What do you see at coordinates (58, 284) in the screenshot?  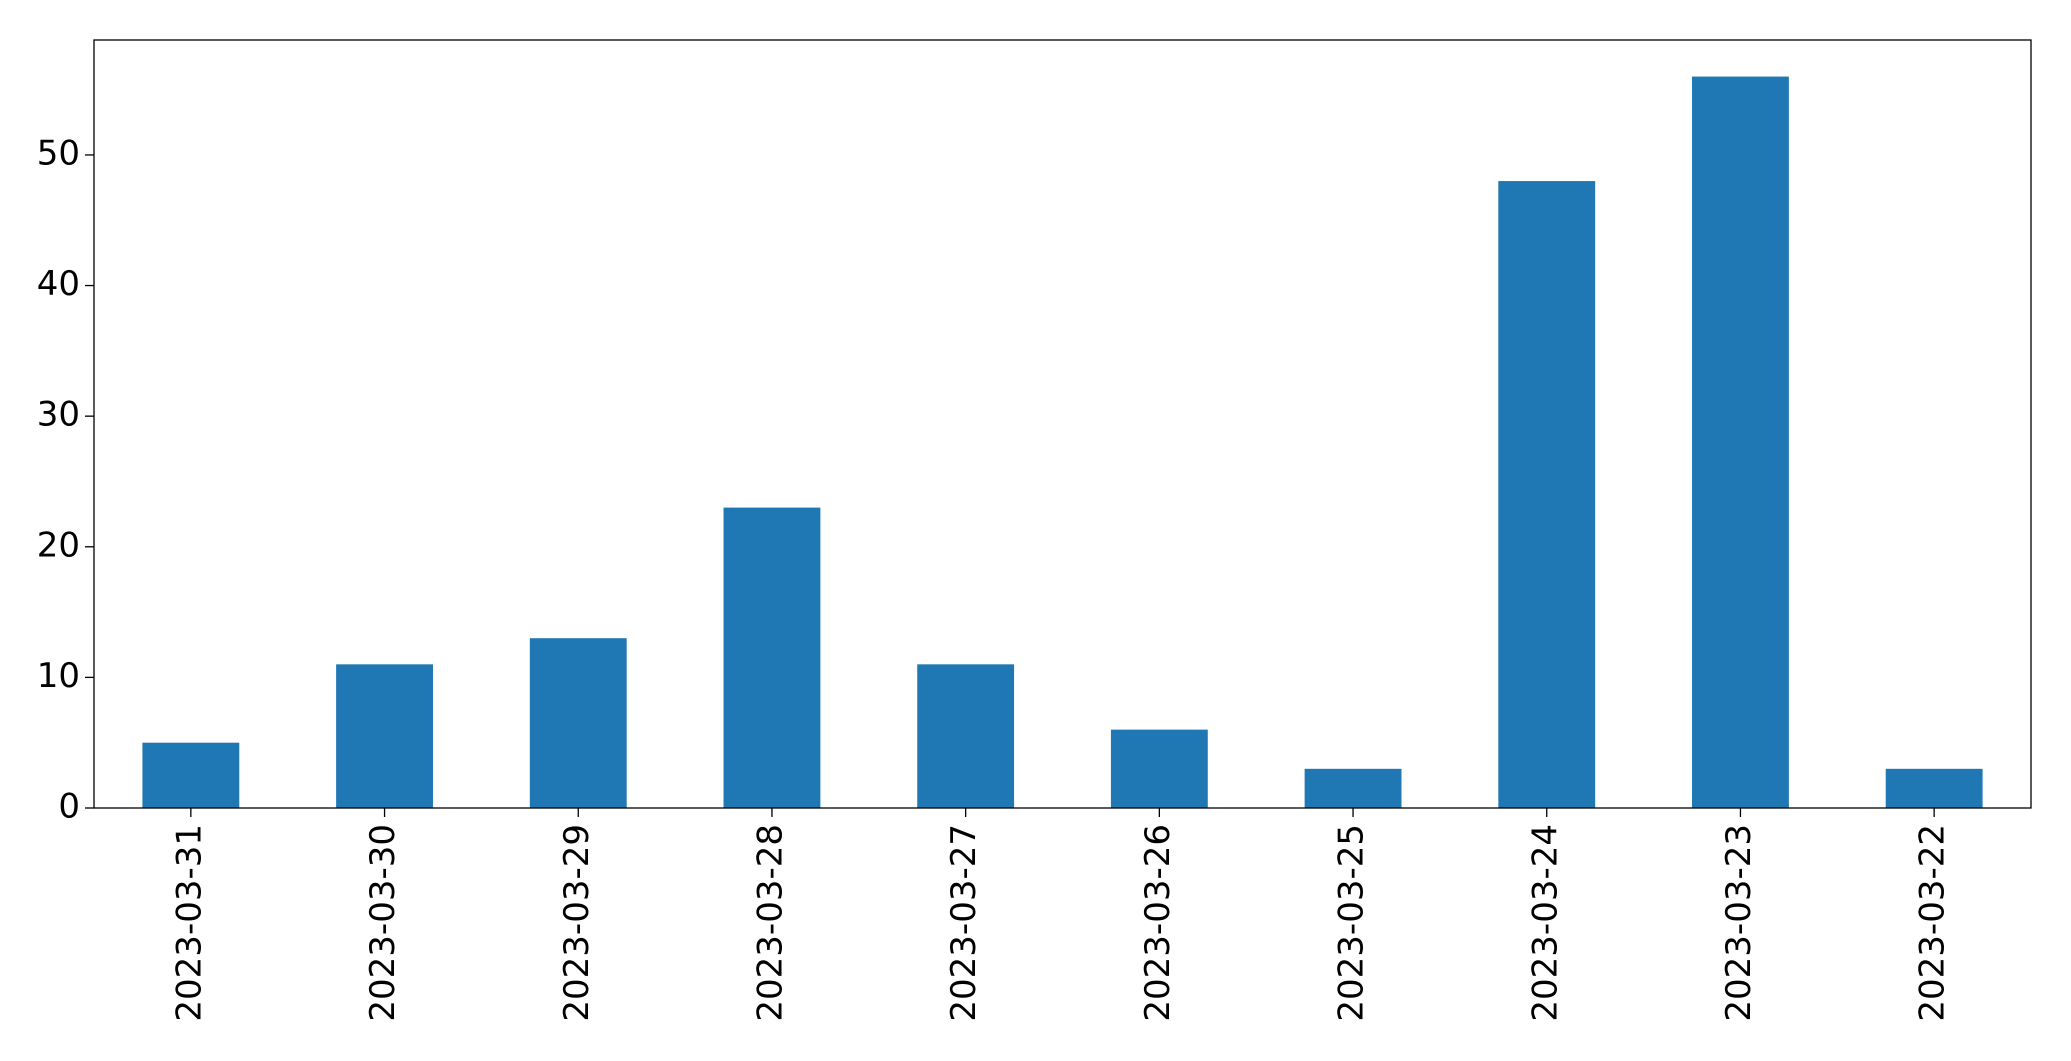 I see `y-tick-label: 40` at bounding box center [58, 284].